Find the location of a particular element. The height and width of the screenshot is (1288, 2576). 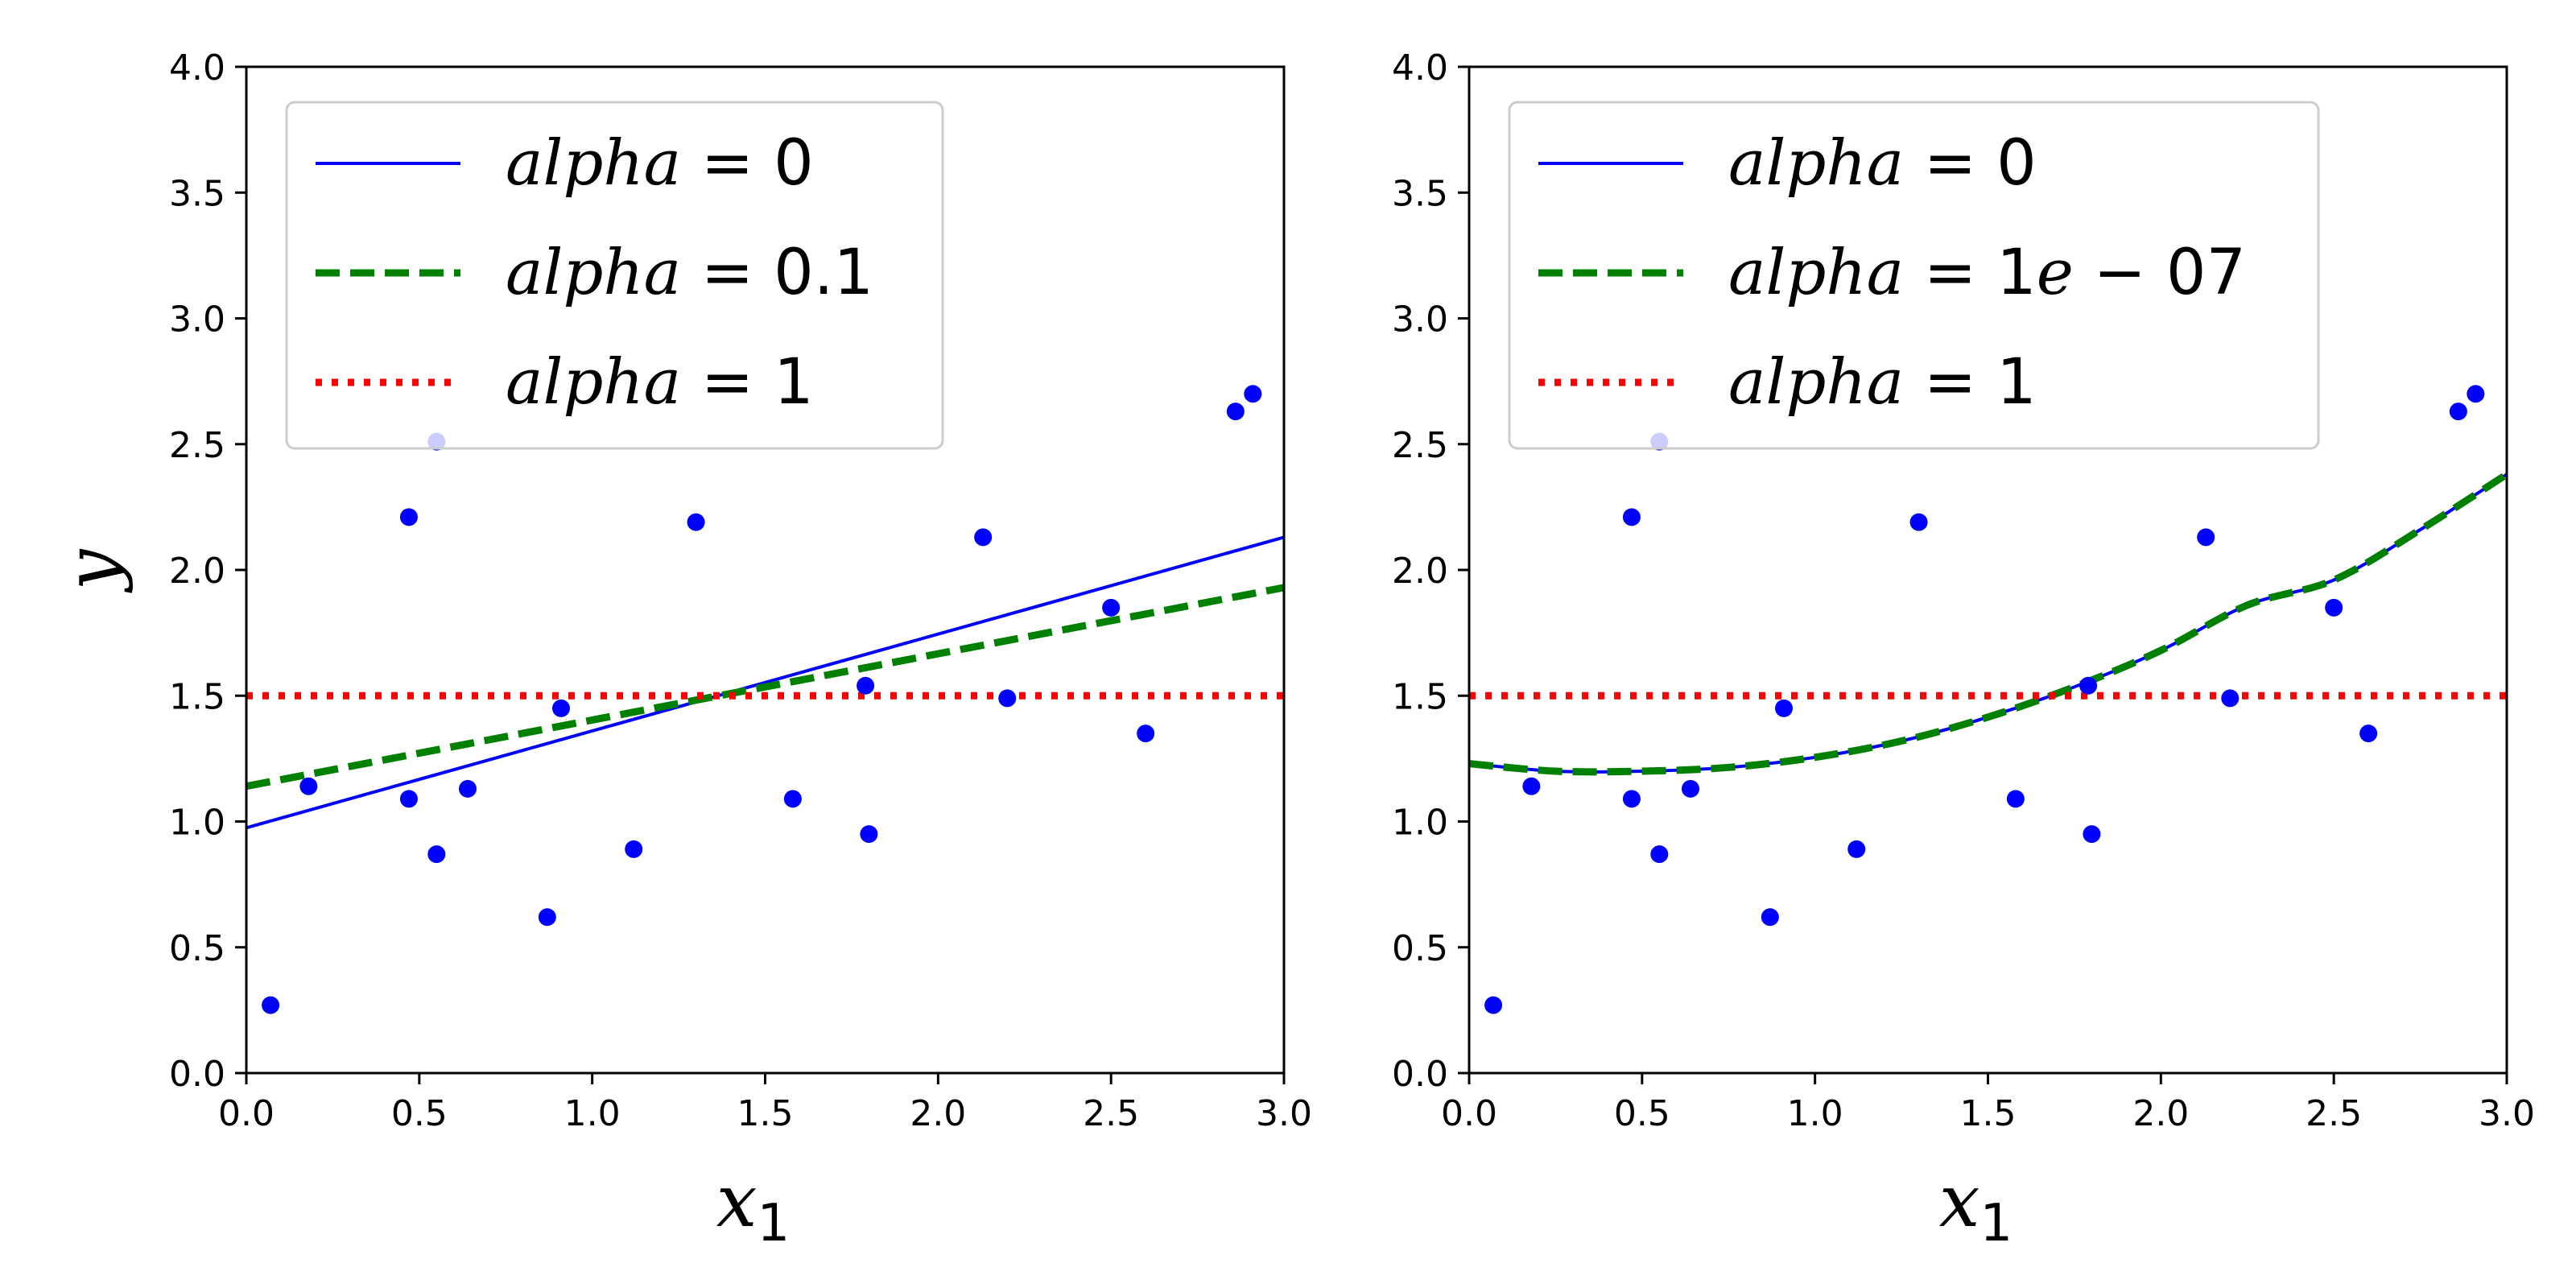

legend-label-2: alpha = 0.1 is located at coordinates (689, 273).